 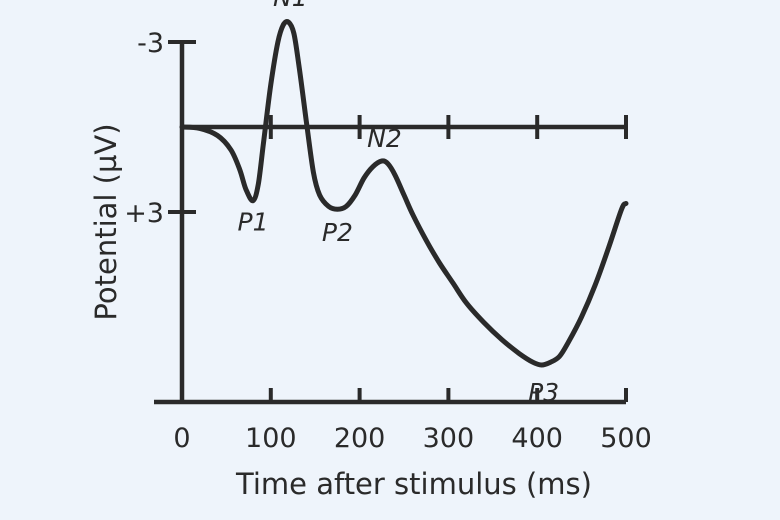 What do you see at coordinates (626, 438) in the screenshot?
I see `x-tick-label: 500` at bounding box center [626, 438].